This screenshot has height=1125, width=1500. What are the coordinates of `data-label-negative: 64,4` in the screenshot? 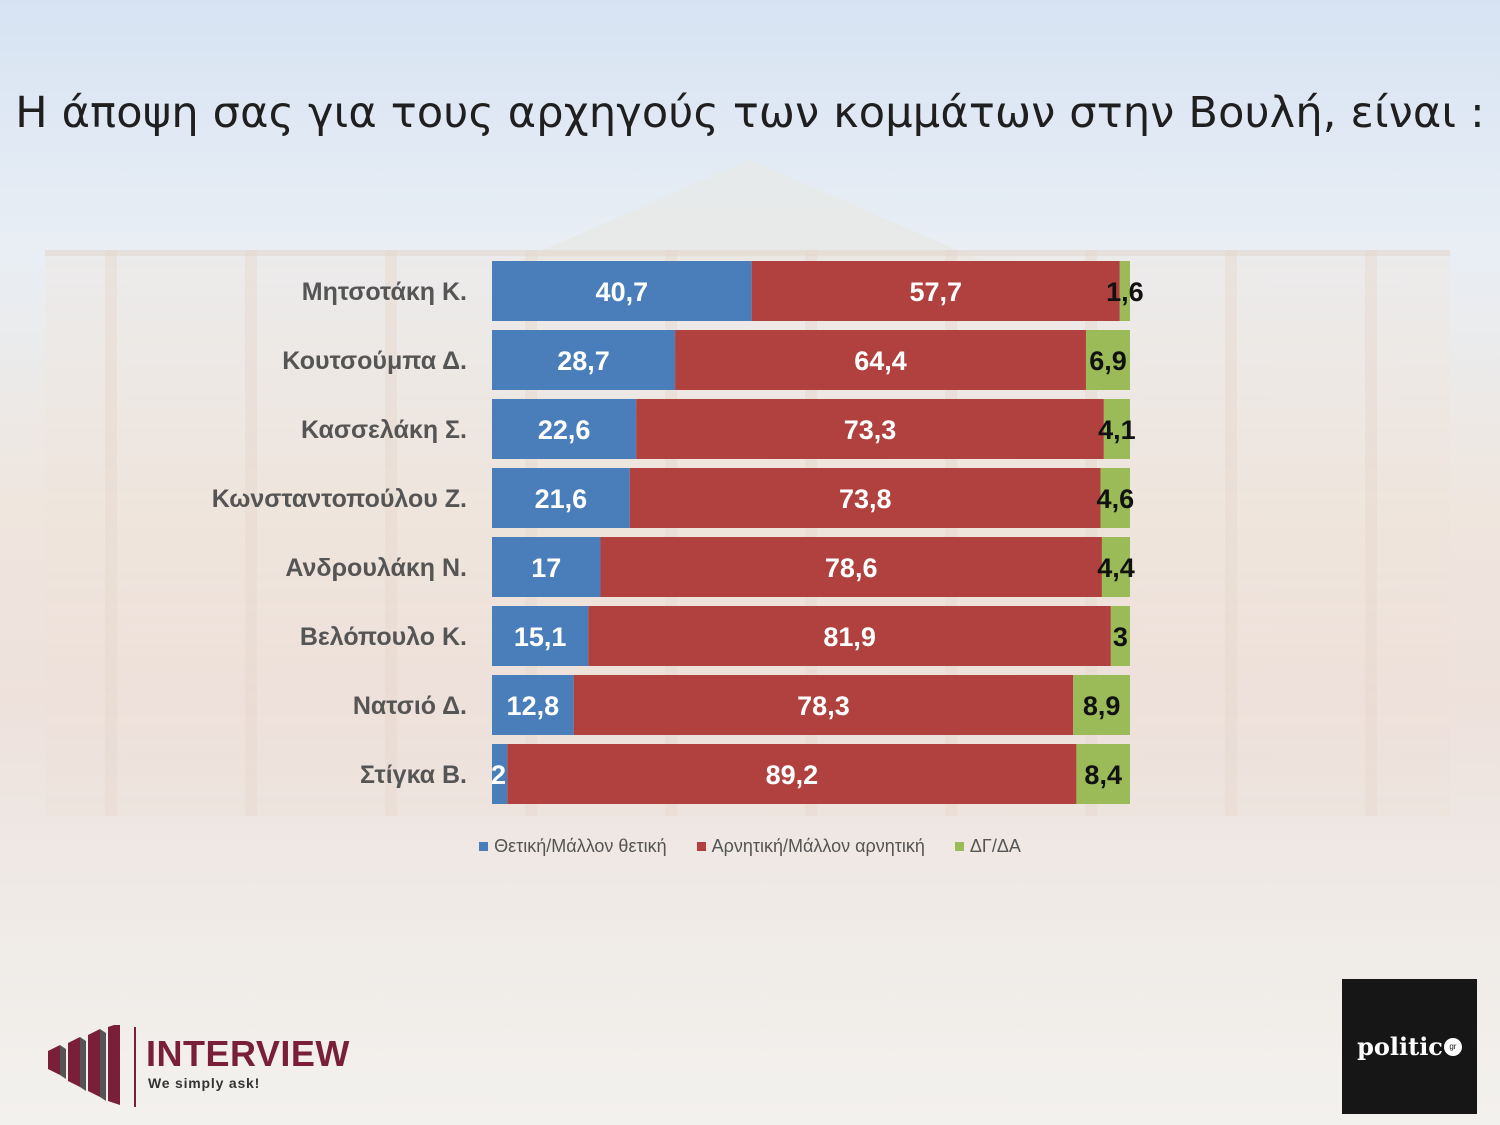 It's located at (880, 361).